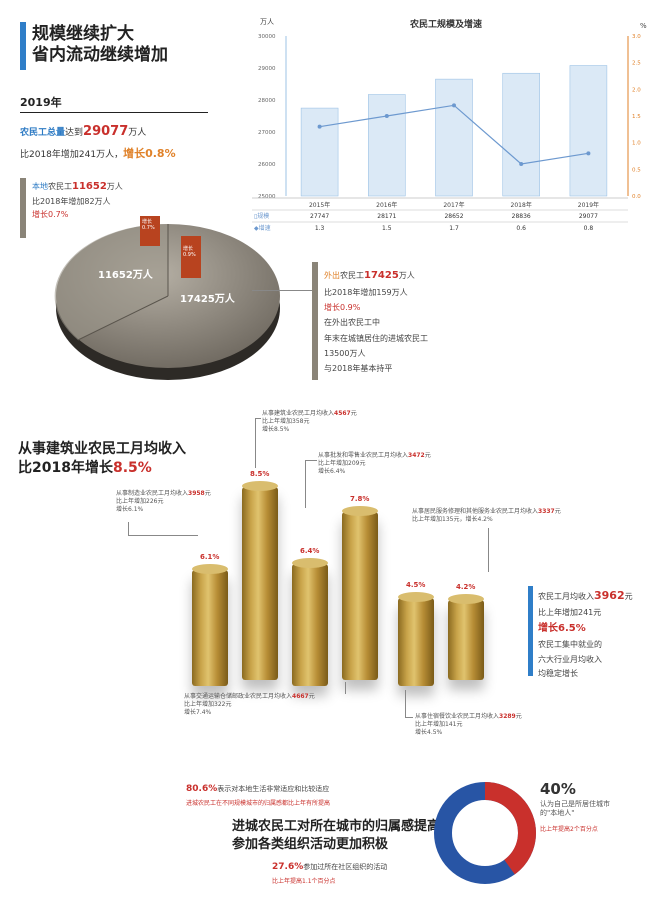  I want to click on leader-manufacture, so click(163, 529).